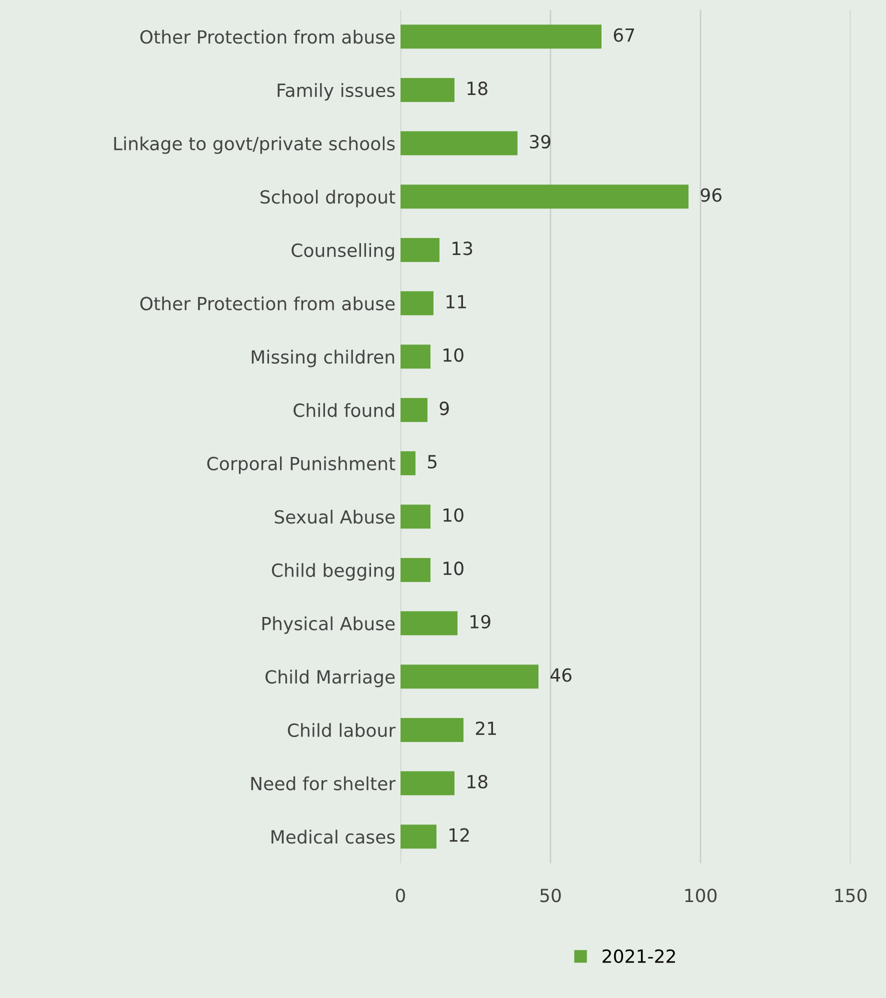 The image size is (886, 998). What do you see at coordinates (540, 141) in the screenshot?
I see `data-label: 39` at bounding box center [540, 141].